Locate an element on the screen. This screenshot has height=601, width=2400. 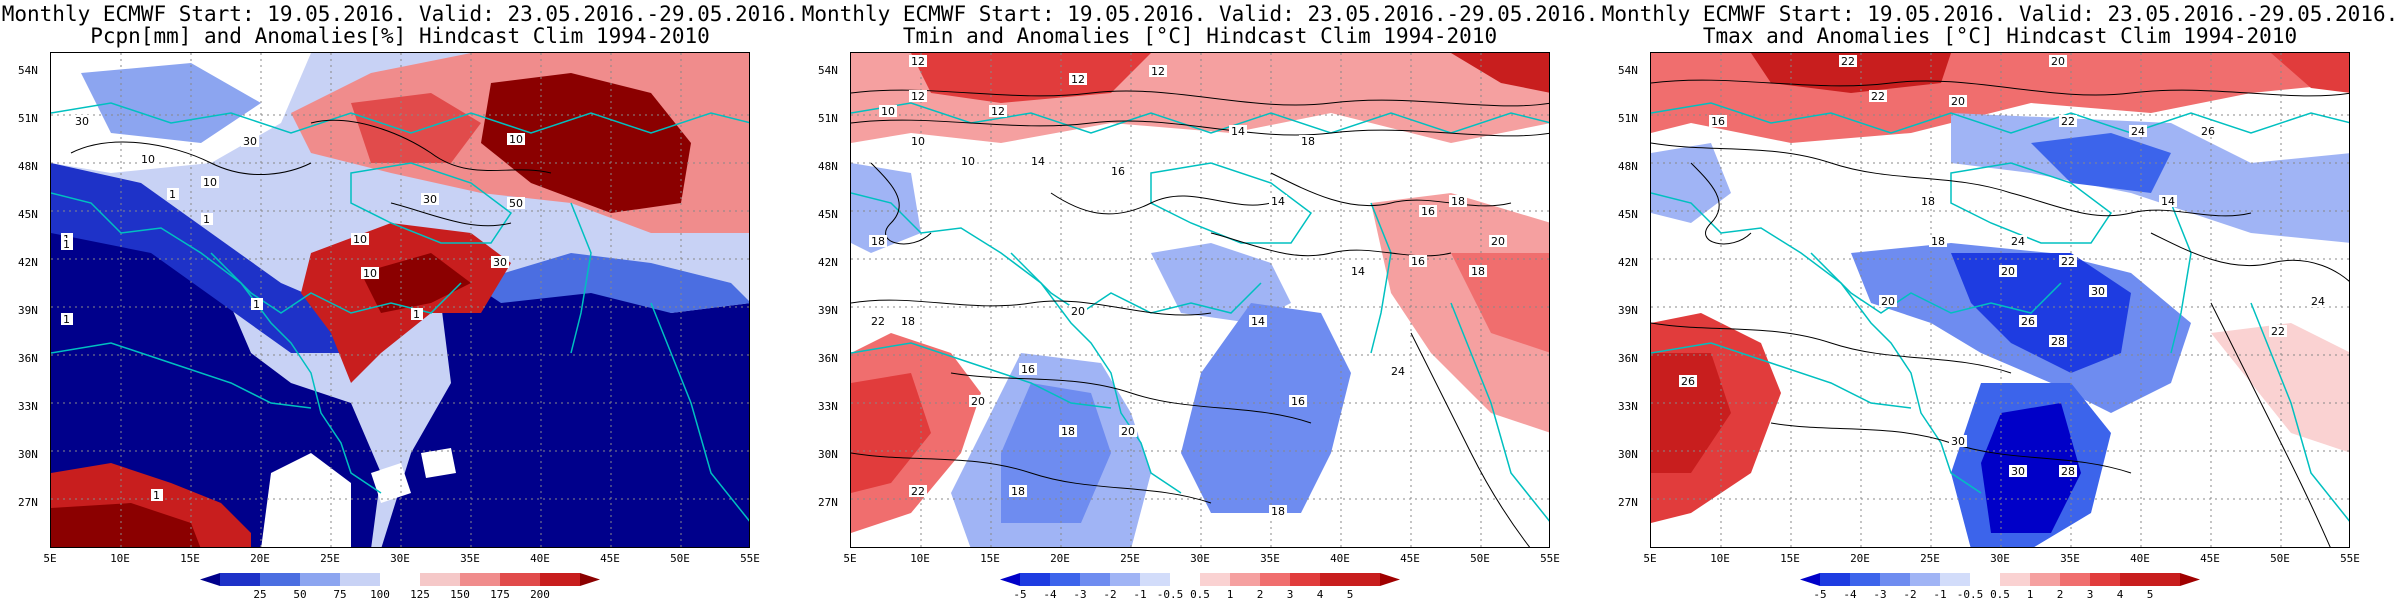
lat-label: 48N is located at coordinates (28, 166).